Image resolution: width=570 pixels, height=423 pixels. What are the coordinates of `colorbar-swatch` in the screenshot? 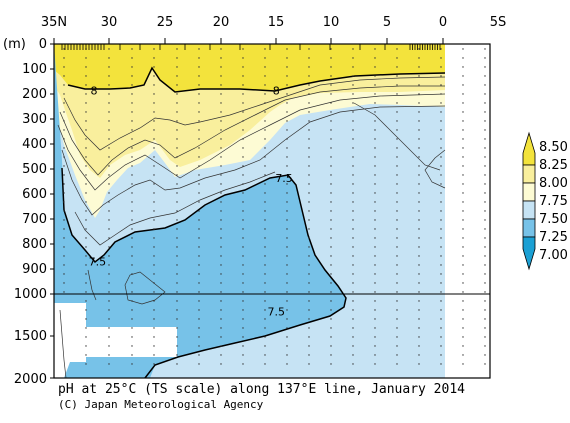 It's located at (529, 174).